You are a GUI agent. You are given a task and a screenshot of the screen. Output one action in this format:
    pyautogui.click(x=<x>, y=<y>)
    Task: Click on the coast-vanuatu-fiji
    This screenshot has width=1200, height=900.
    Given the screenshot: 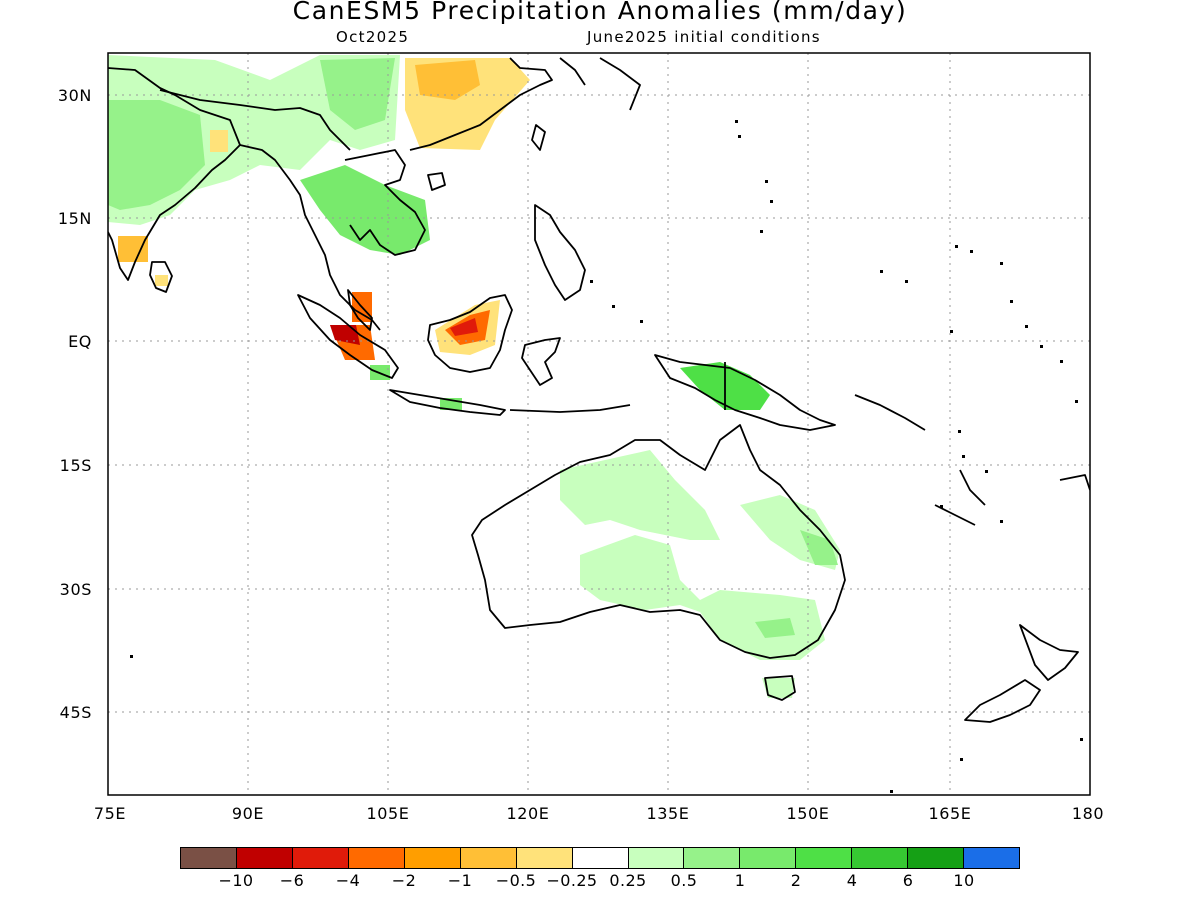 What is the action you would take?
    pyautogui.click(x=1024, y=487)
    